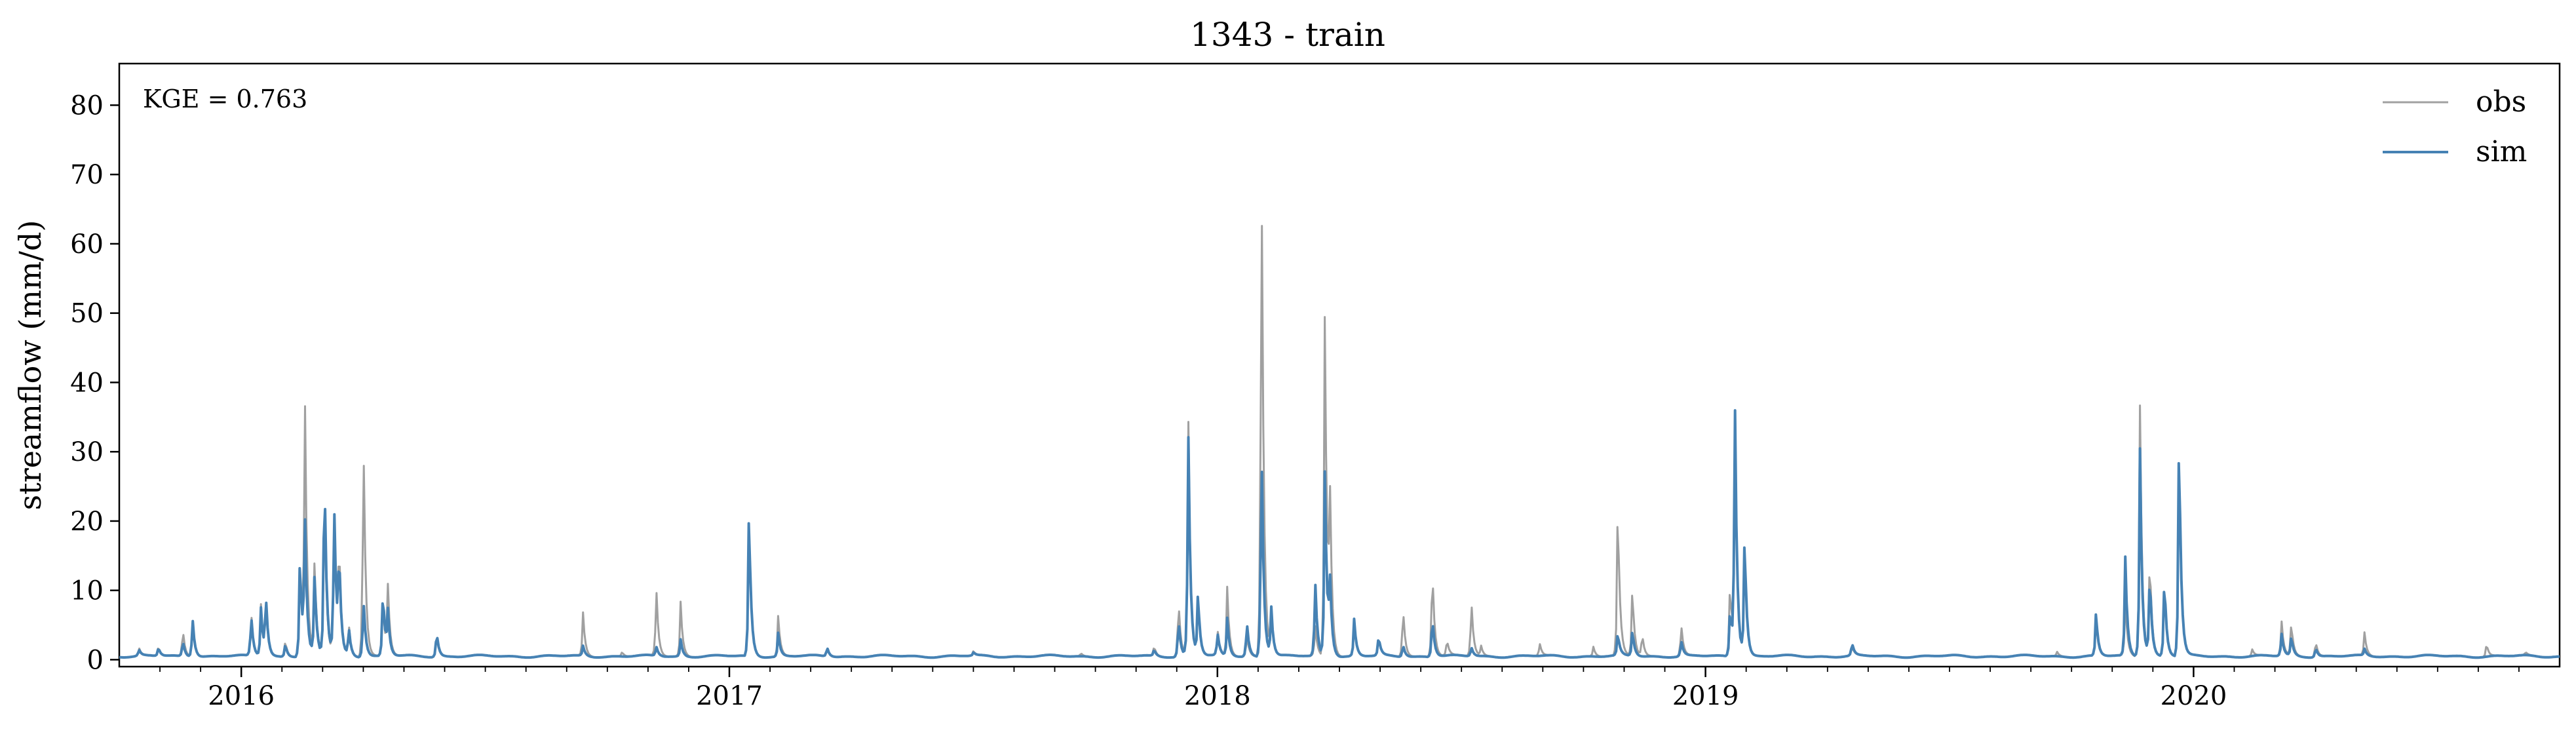  I want to click on legend-label-sim: sim, so click(2501, 151).